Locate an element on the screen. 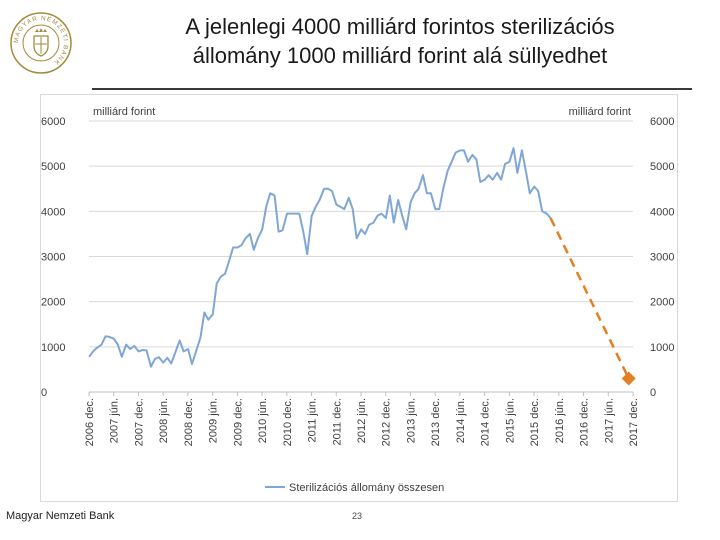 Image resolution: width=720 pixels, height=540 pixels. y-axis-right: 0 1000 2000 3000 4000 5000 6000 is located at coordinates (662, 257).